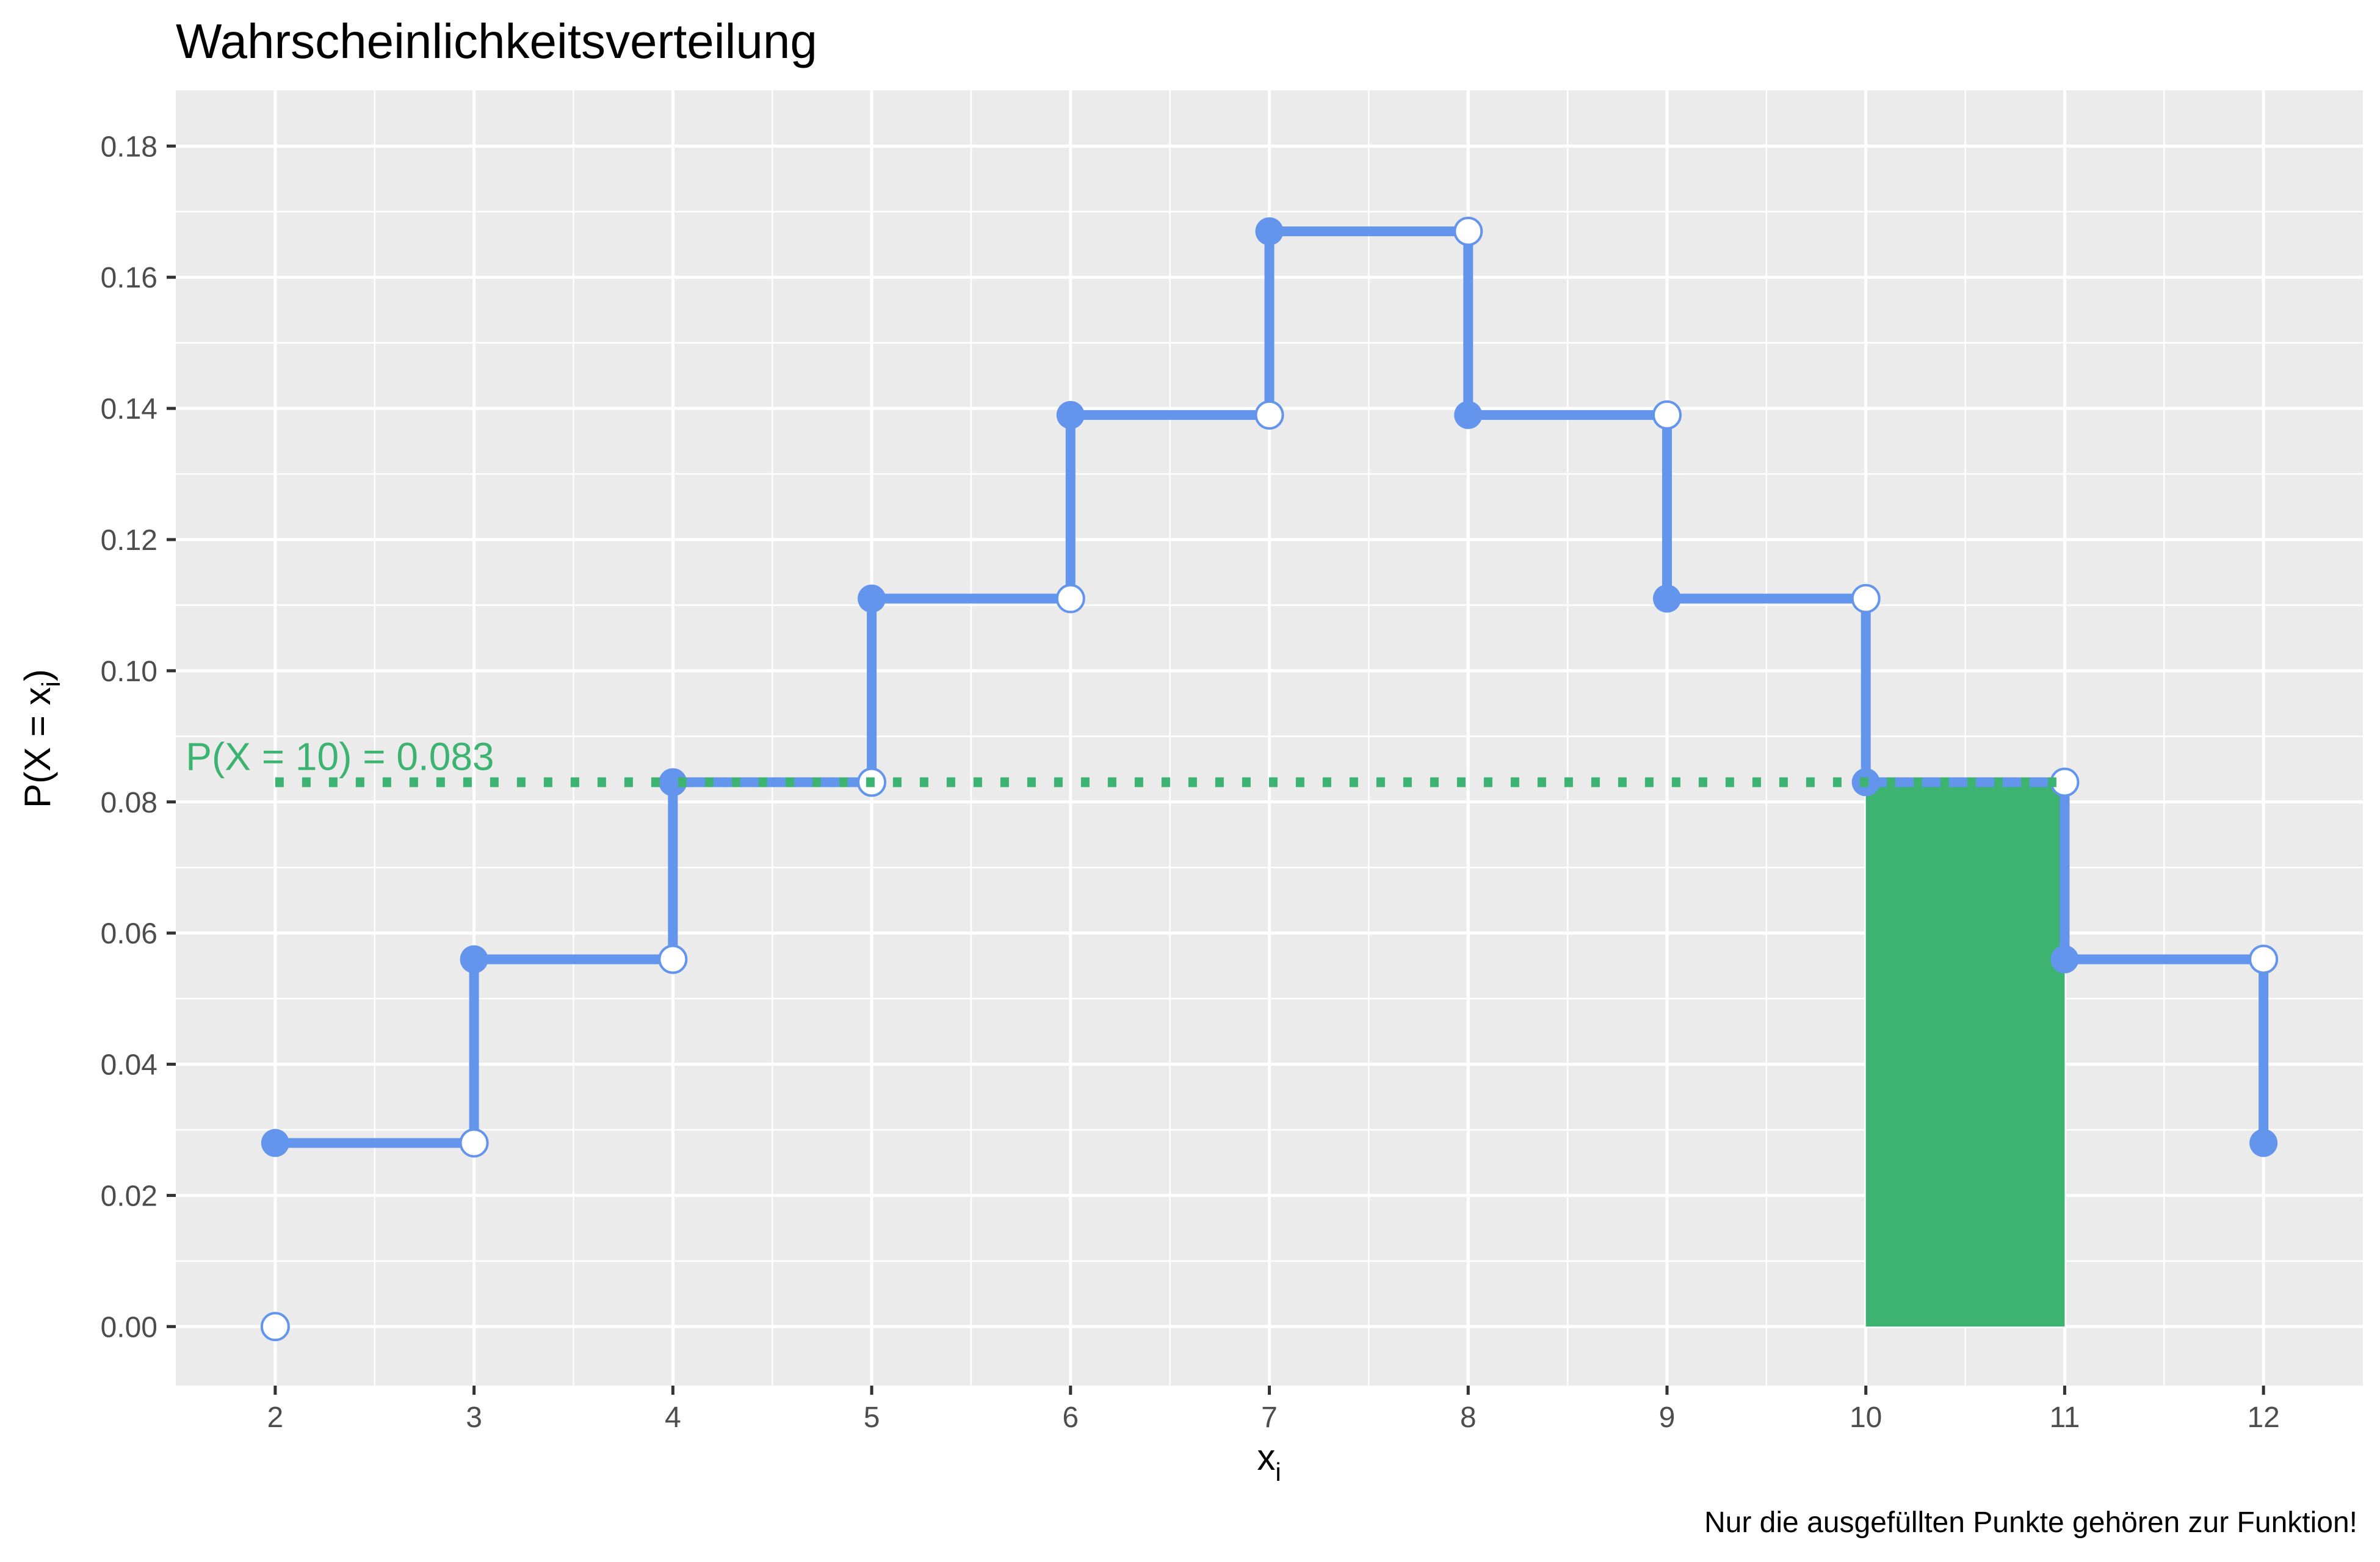 Image resolution: width=2380 pixels, height=1562 pixels. What do you see at coordinates (474, 1417) in the screenshot?
I see `x-tick-label: 3` at bounding box center [474, 1417].